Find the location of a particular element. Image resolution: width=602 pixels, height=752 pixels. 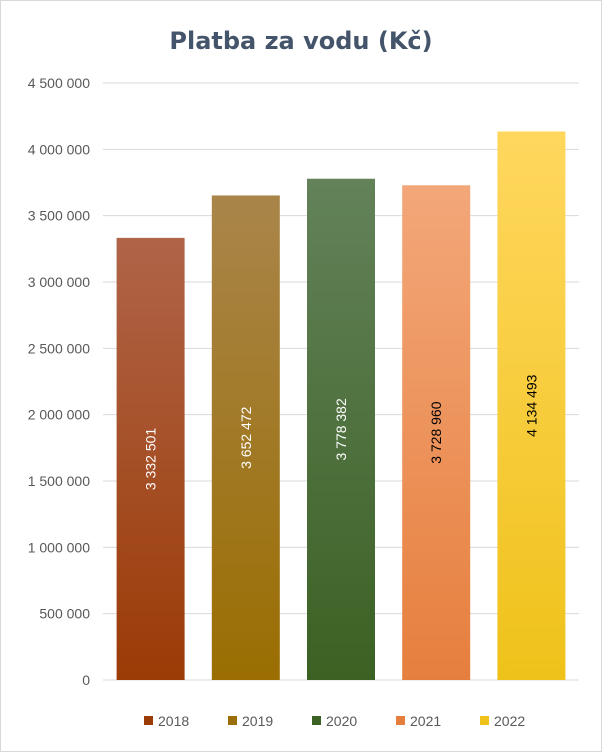

data-label: 3 332 501 is located at coordinates (151, 459).